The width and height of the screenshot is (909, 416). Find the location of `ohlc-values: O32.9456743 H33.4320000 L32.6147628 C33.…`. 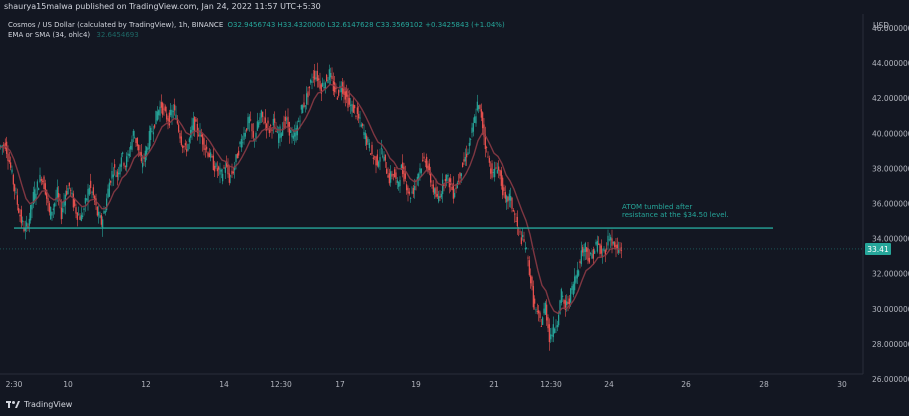

ohlc-values: O32.9456743 H33.4320000 L32.6147628 C33.… is located at coordinates (366, 25).